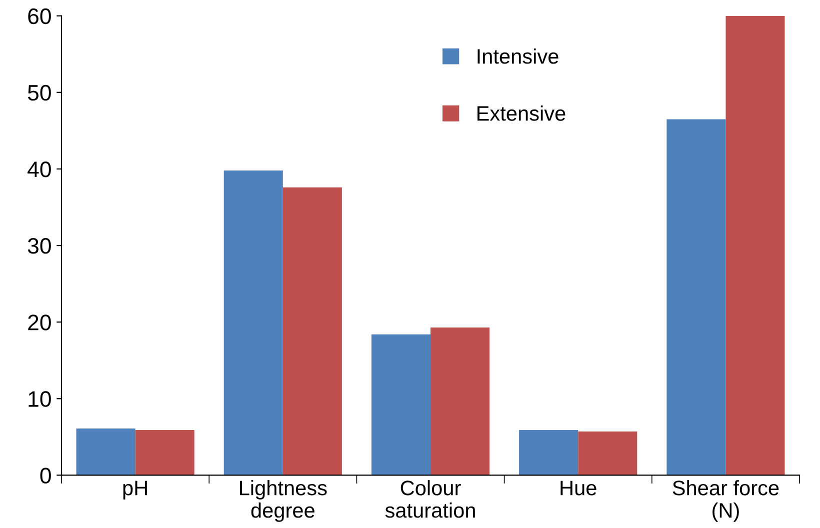  Describe the element at coordinates (39, 246) in the screenshot. I see `y-tick-label: 30` at that location.